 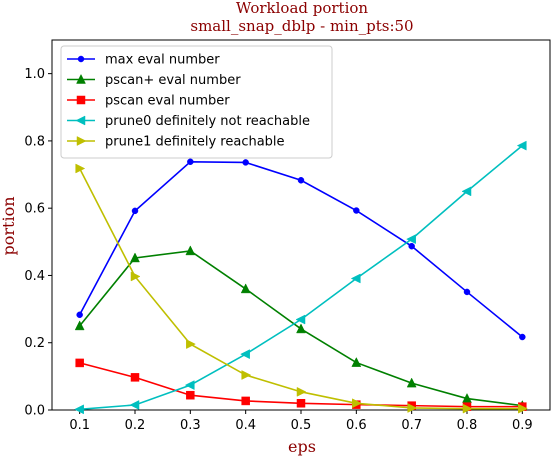 I want to click on legend-item: prune0 definitely not reachable, so click(x=188, y=121).